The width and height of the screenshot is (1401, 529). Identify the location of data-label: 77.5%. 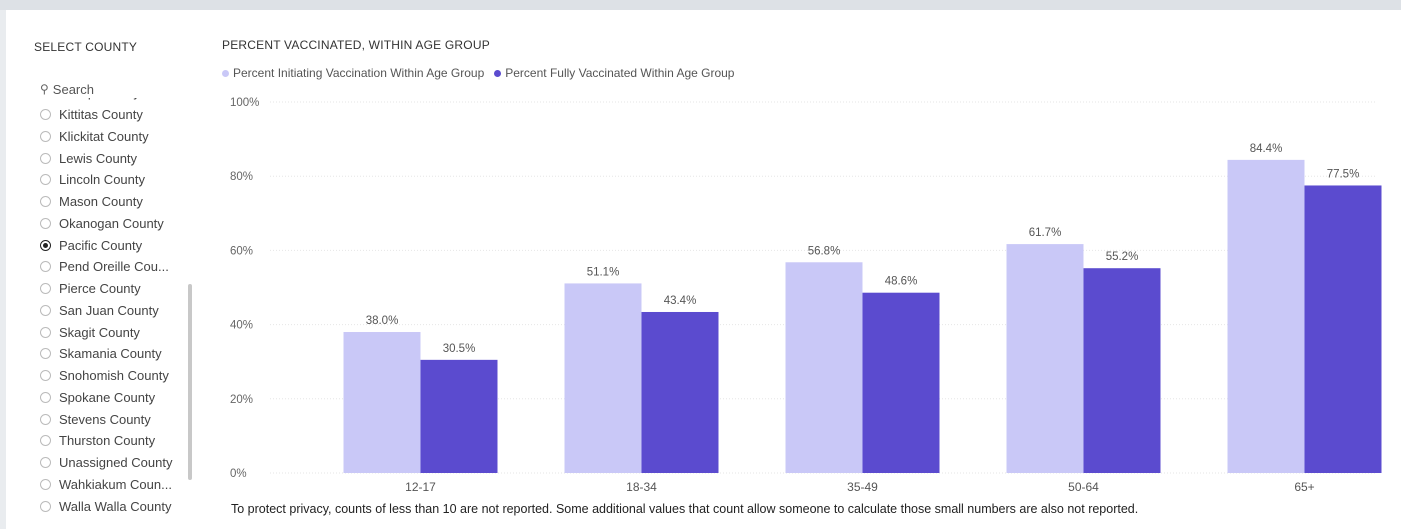
(1343, 174).